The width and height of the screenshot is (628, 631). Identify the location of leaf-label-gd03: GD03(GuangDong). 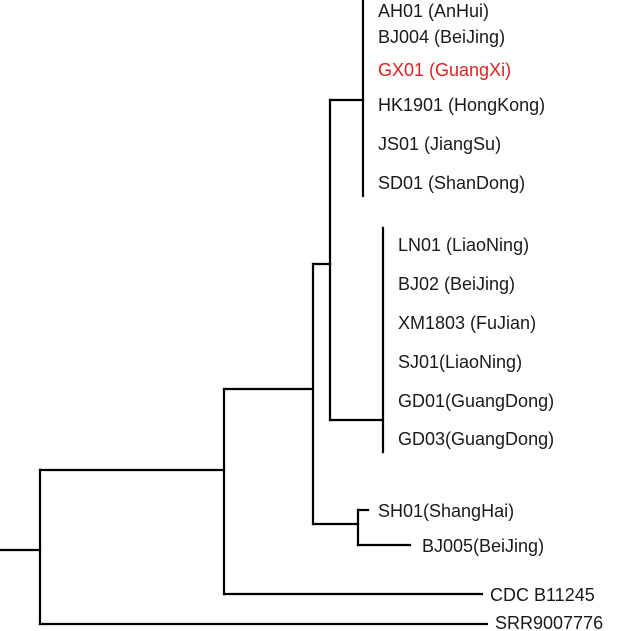
(476, 439).